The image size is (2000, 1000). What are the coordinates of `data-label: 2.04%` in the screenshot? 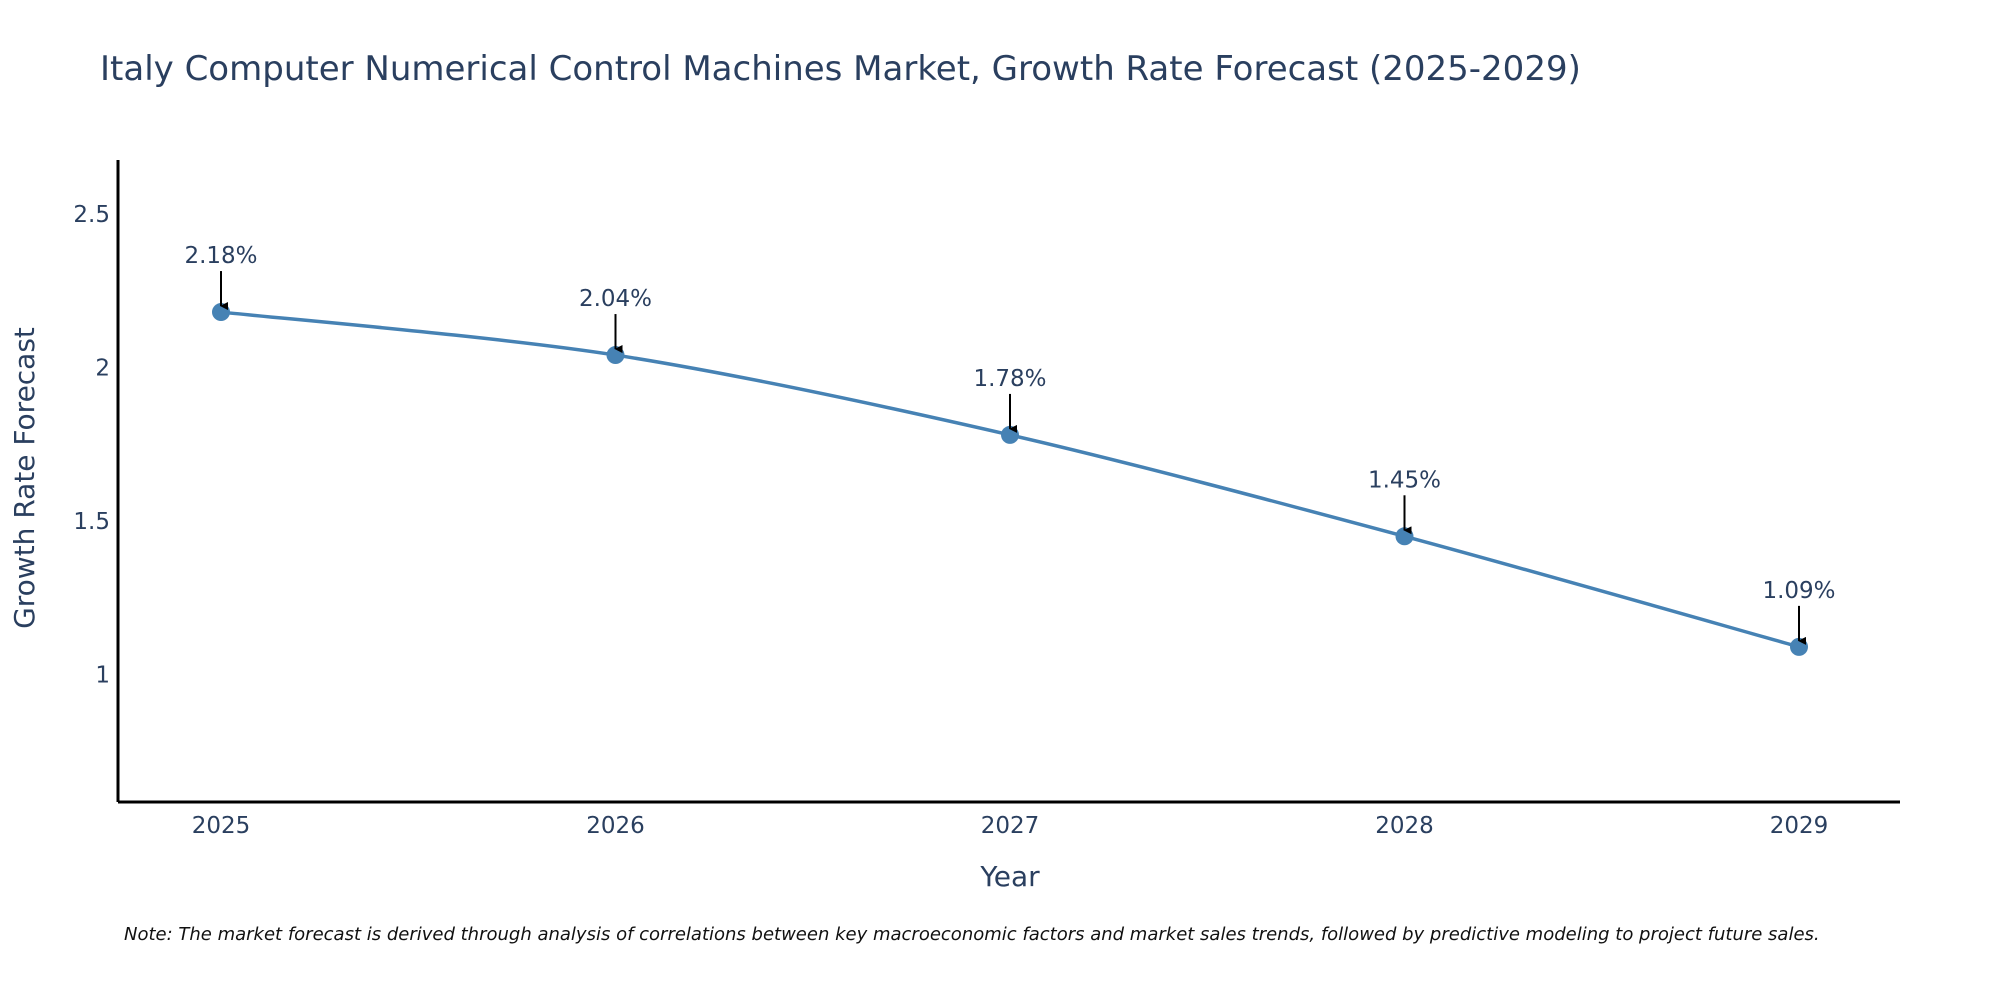 It's located at (615, 299).